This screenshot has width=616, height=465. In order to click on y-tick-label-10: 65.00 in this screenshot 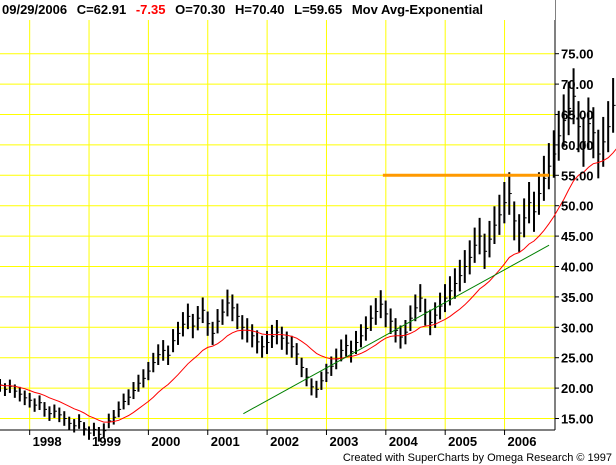, I will do `click(577, 115)`.